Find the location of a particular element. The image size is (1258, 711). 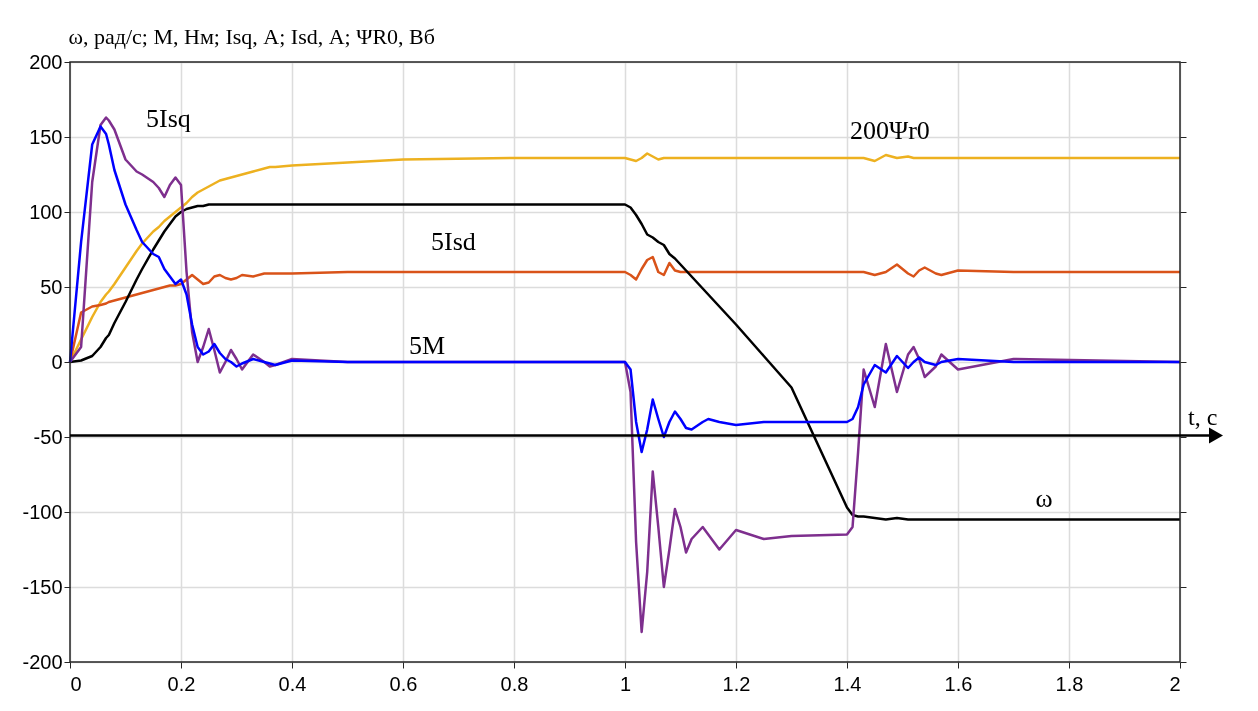

annotation: 5Isd is located at coordinates (453, 241).